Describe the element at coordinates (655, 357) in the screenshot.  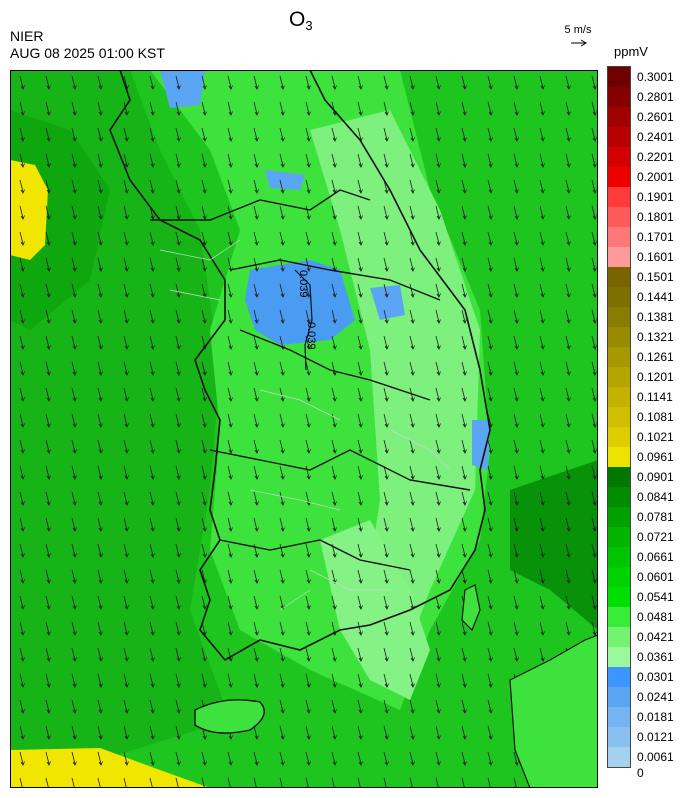
I see `colorbar-tick-label: 0.1261` at that location.